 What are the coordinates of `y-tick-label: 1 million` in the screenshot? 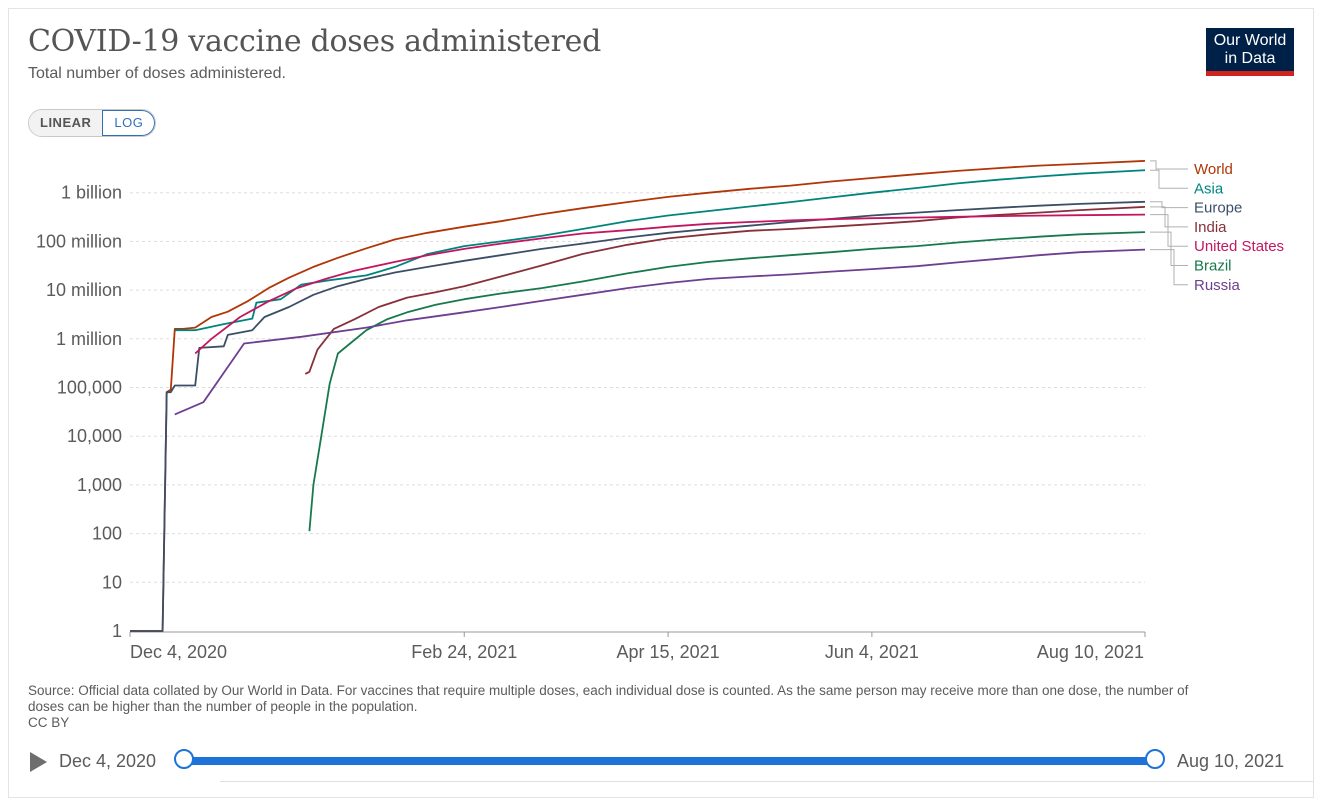 It's located at (89, 339).